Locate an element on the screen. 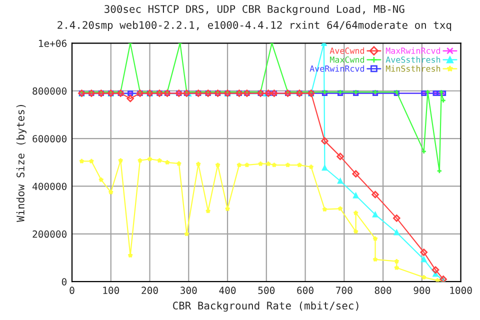 This screenshot has height=320, width=480. x-tick-label: 500 is located at coordinates (266, 290).